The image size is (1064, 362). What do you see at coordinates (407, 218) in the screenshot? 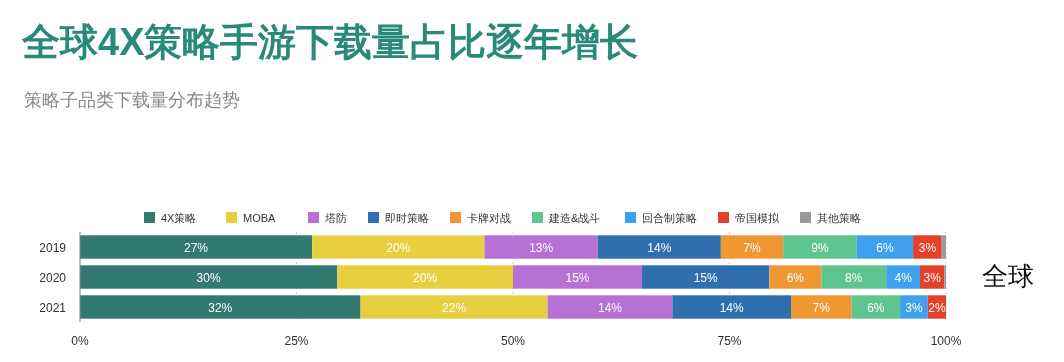
I see `legend-label: 即时策略` at bounding box center [407, 218].